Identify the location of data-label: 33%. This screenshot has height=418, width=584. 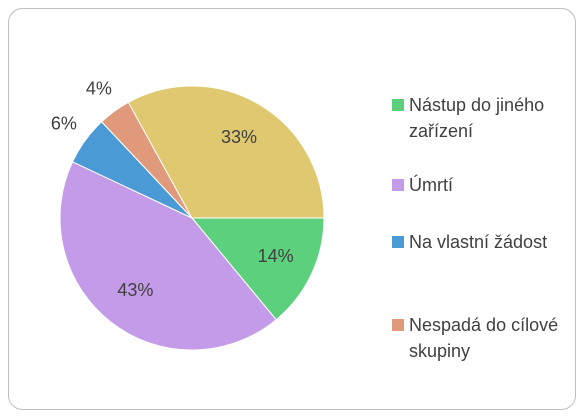
(239, 137).